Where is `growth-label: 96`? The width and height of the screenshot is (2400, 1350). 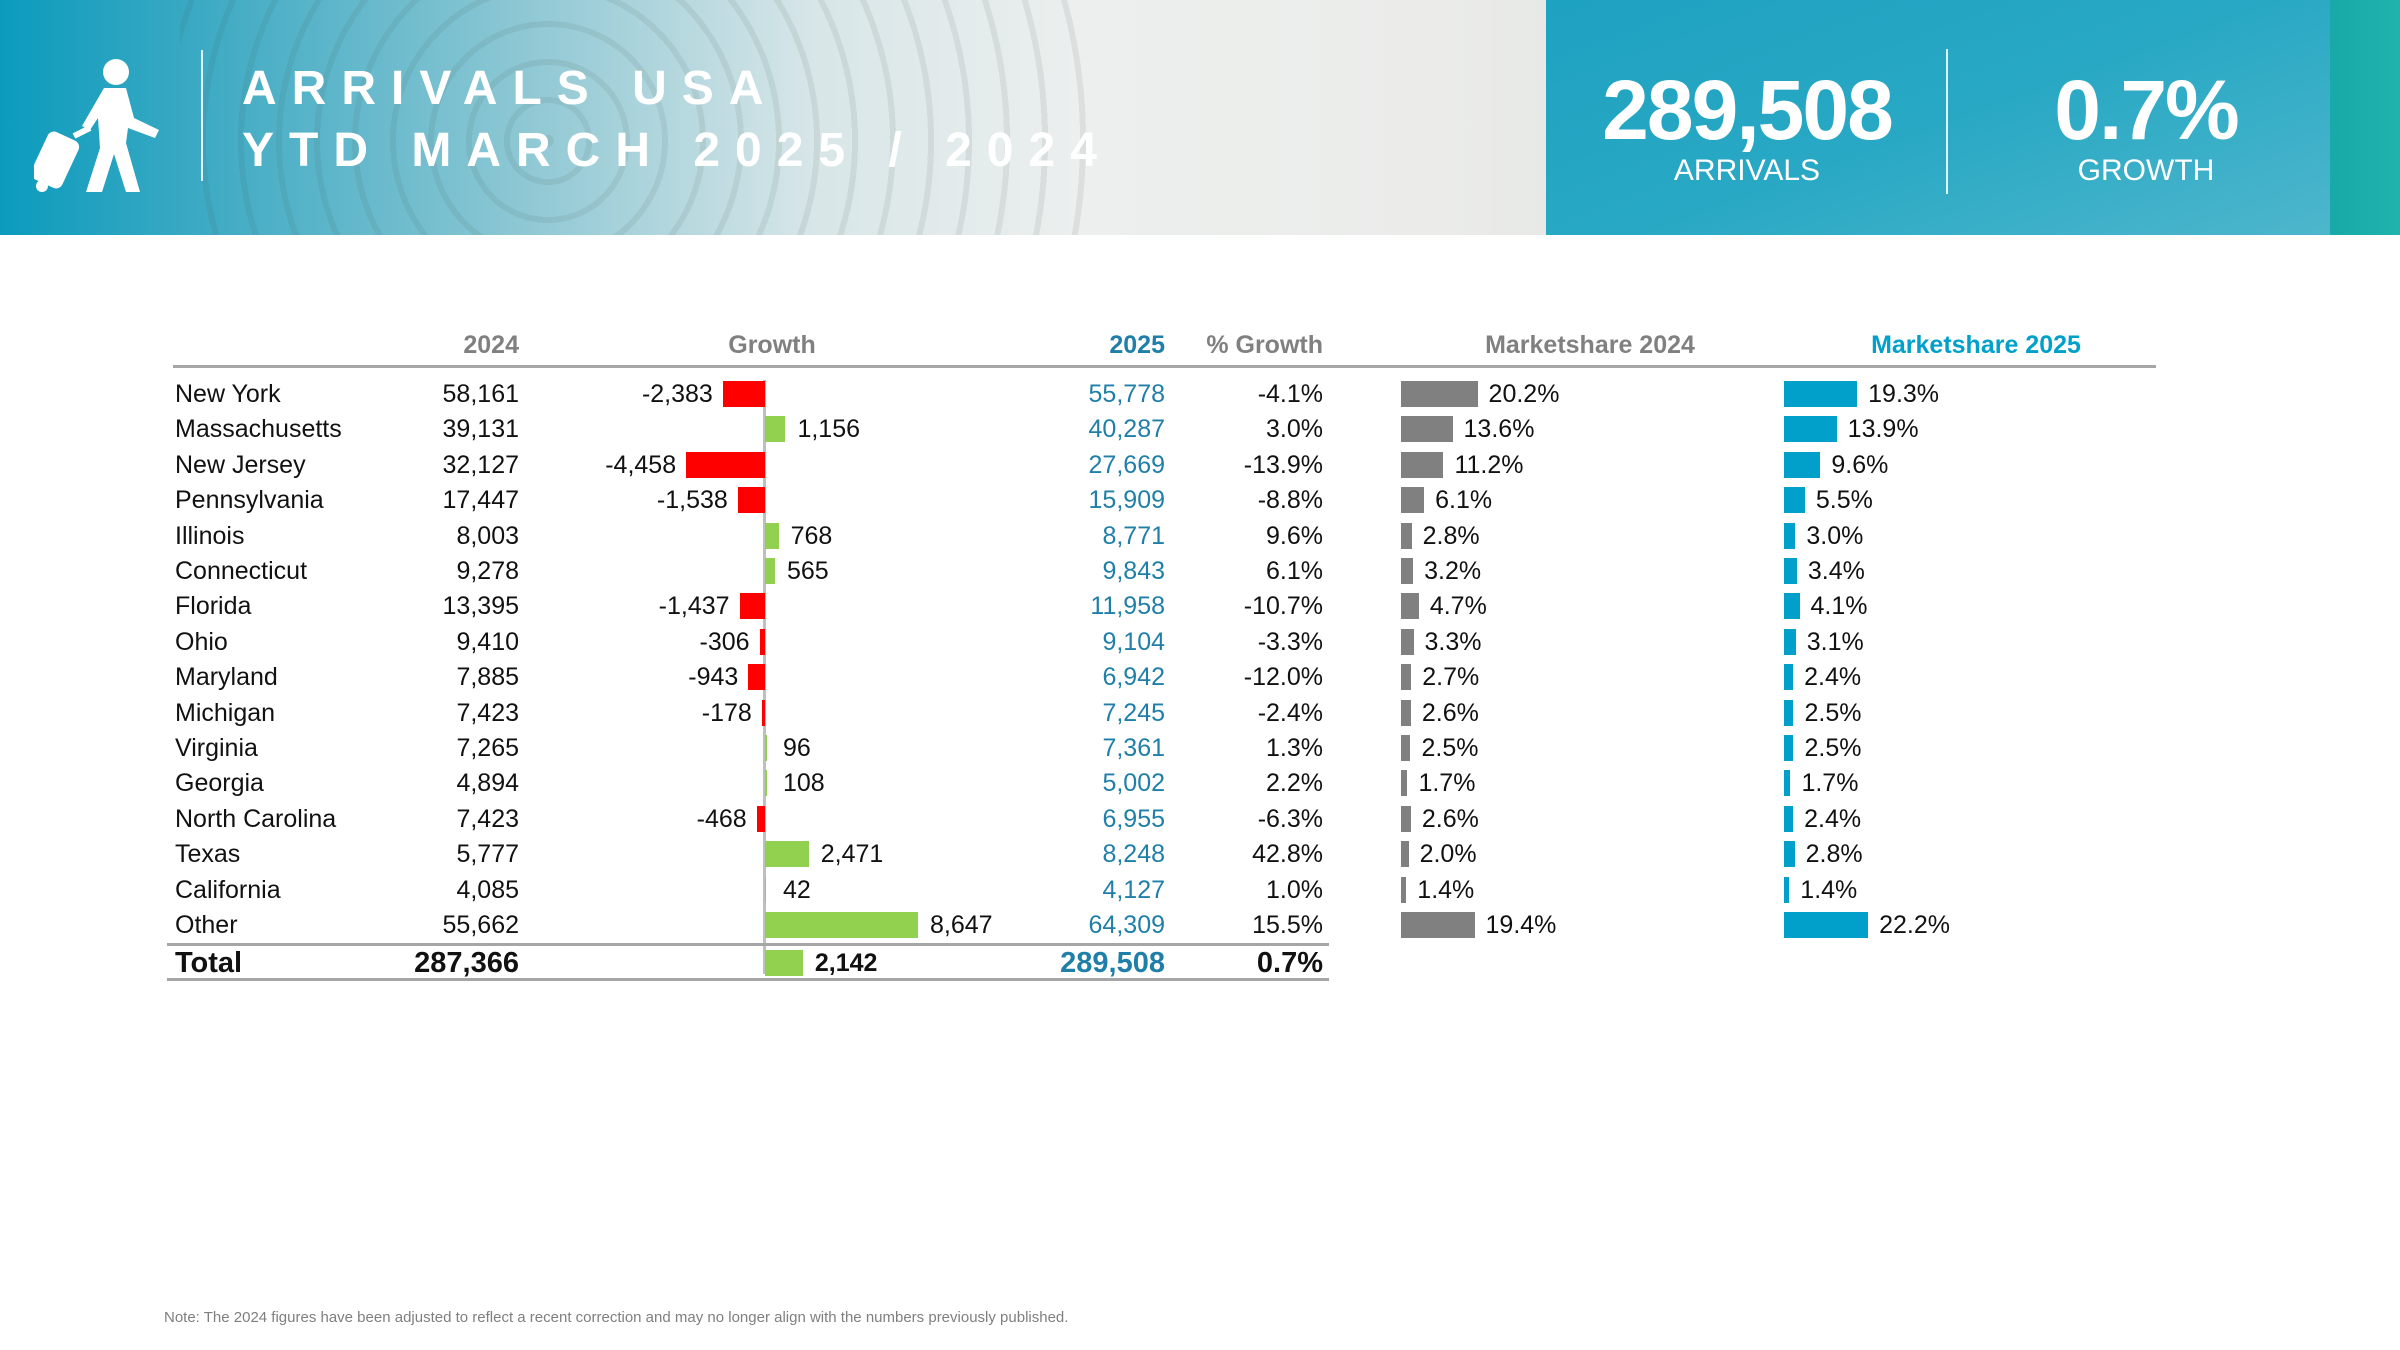 growth-label: 96 is located at coordinates (797, 748).